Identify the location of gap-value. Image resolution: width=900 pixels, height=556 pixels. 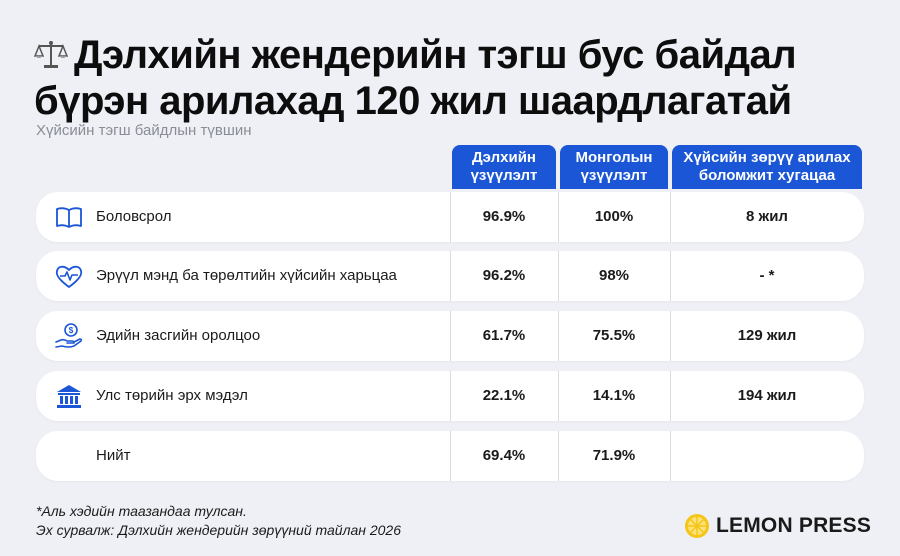
(767, 456).